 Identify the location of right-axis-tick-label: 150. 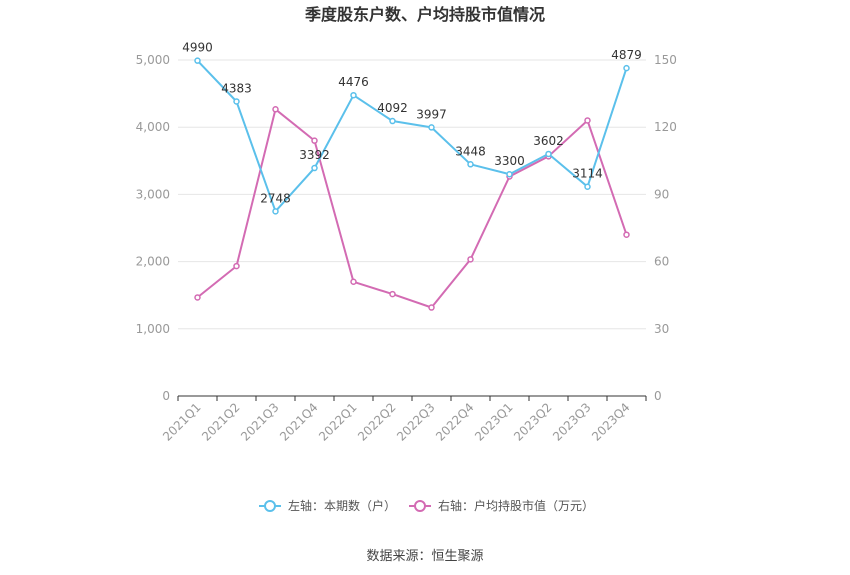
(665, 60).